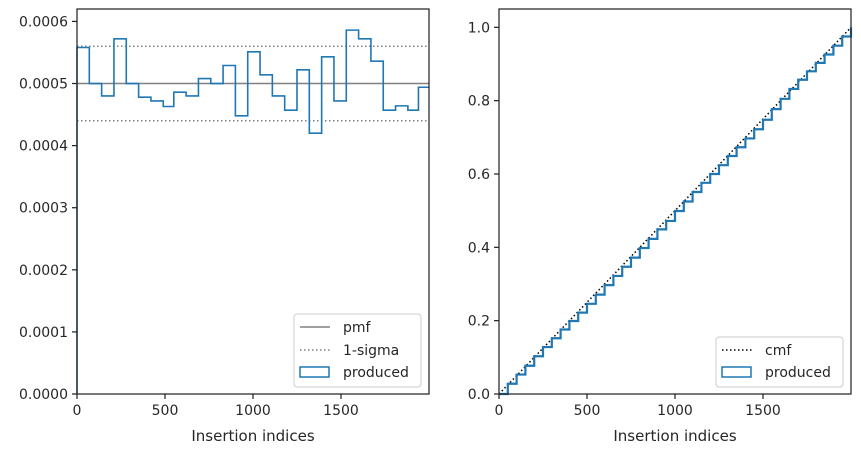  Describe the element at coordinates (252, 436) in the screenshot. I see `left-x-axis-label: Insertion indices` at that location.